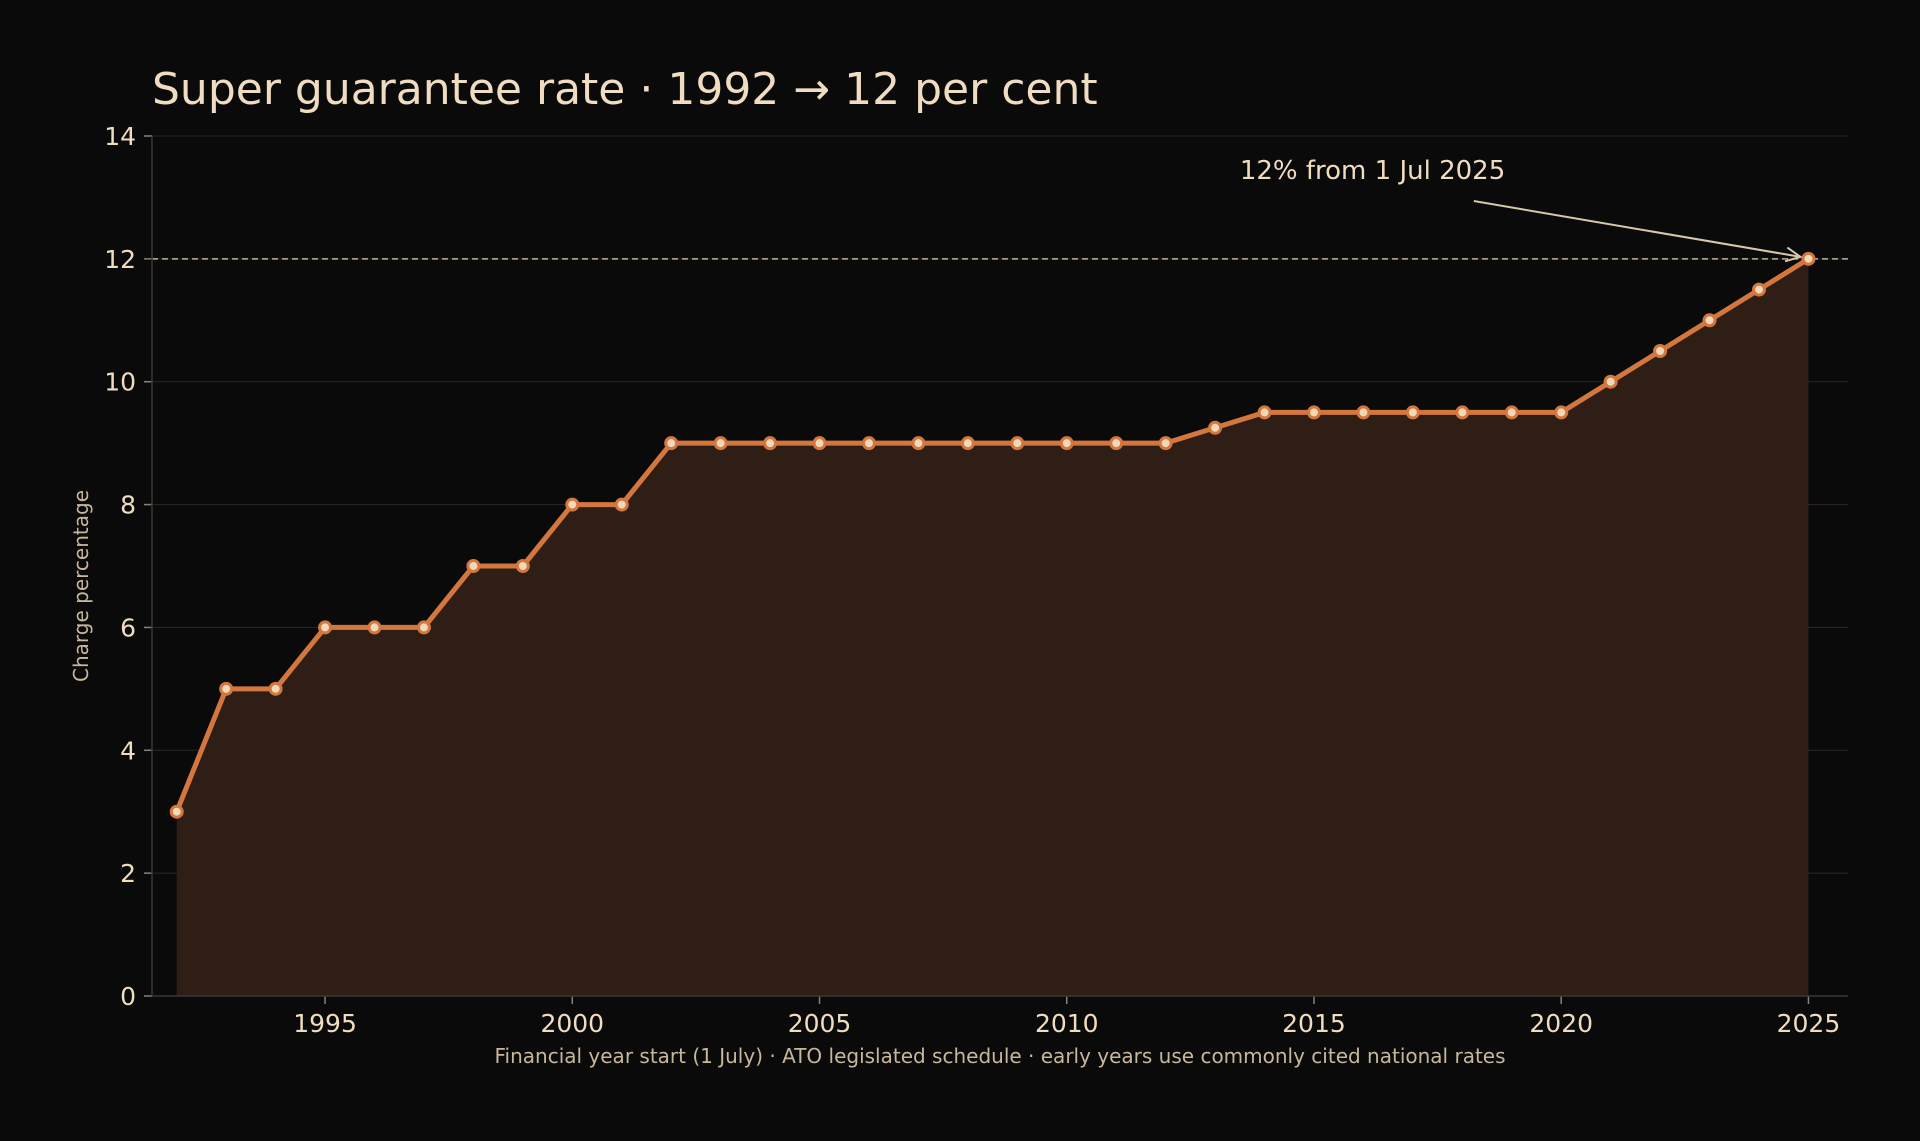 The image size is (1920, 1141). I want to click on y-tick-label: 12, so click(120, 259).